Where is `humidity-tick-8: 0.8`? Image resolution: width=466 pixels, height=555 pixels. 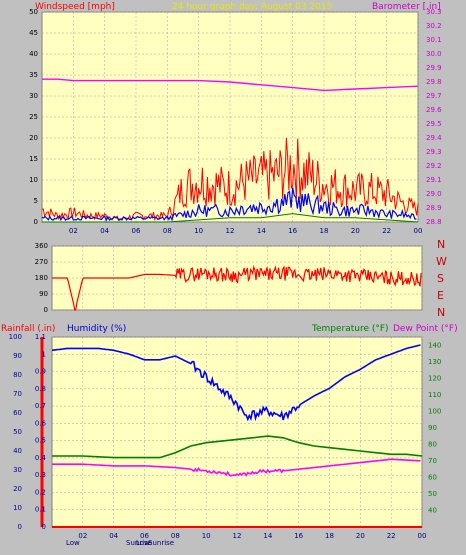 humidity-tick-8: 0.8 is located at coordinates (40, 389).